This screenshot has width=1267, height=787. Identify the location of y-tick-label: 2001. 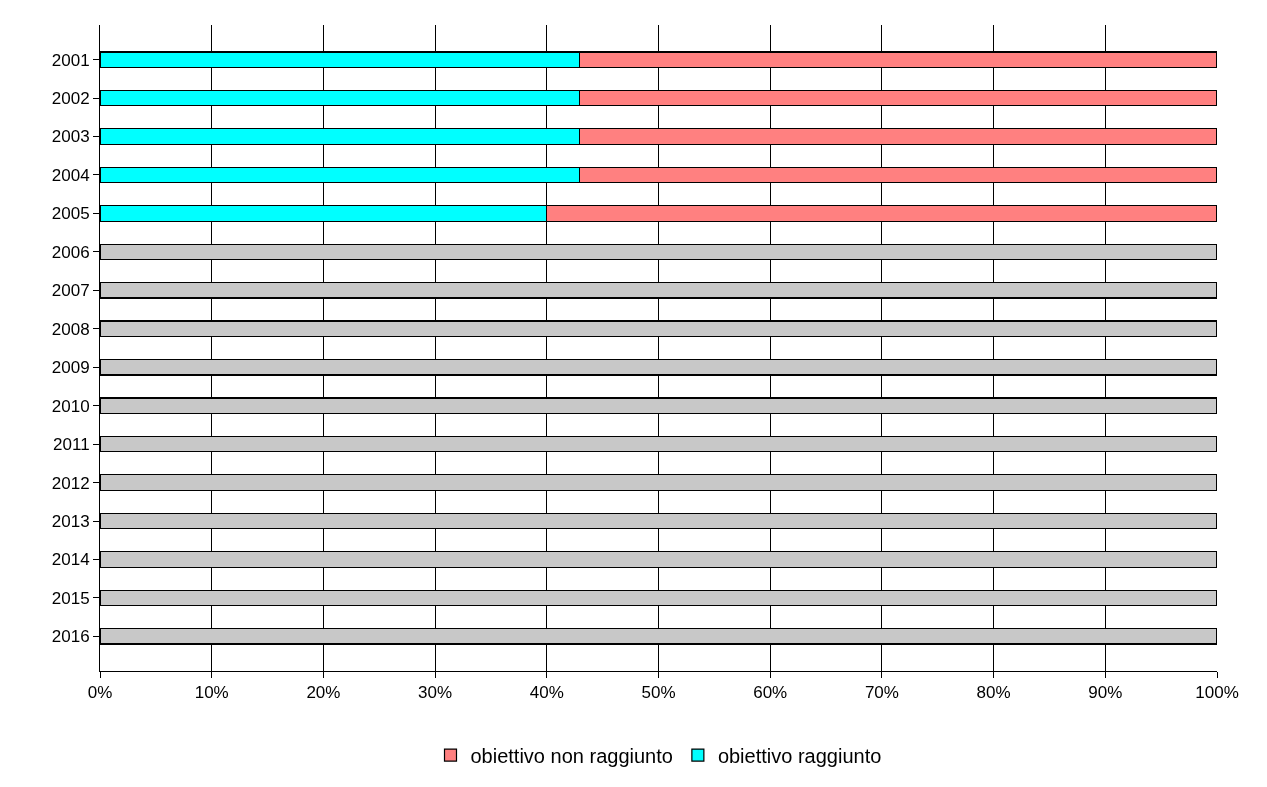
(70, 60).